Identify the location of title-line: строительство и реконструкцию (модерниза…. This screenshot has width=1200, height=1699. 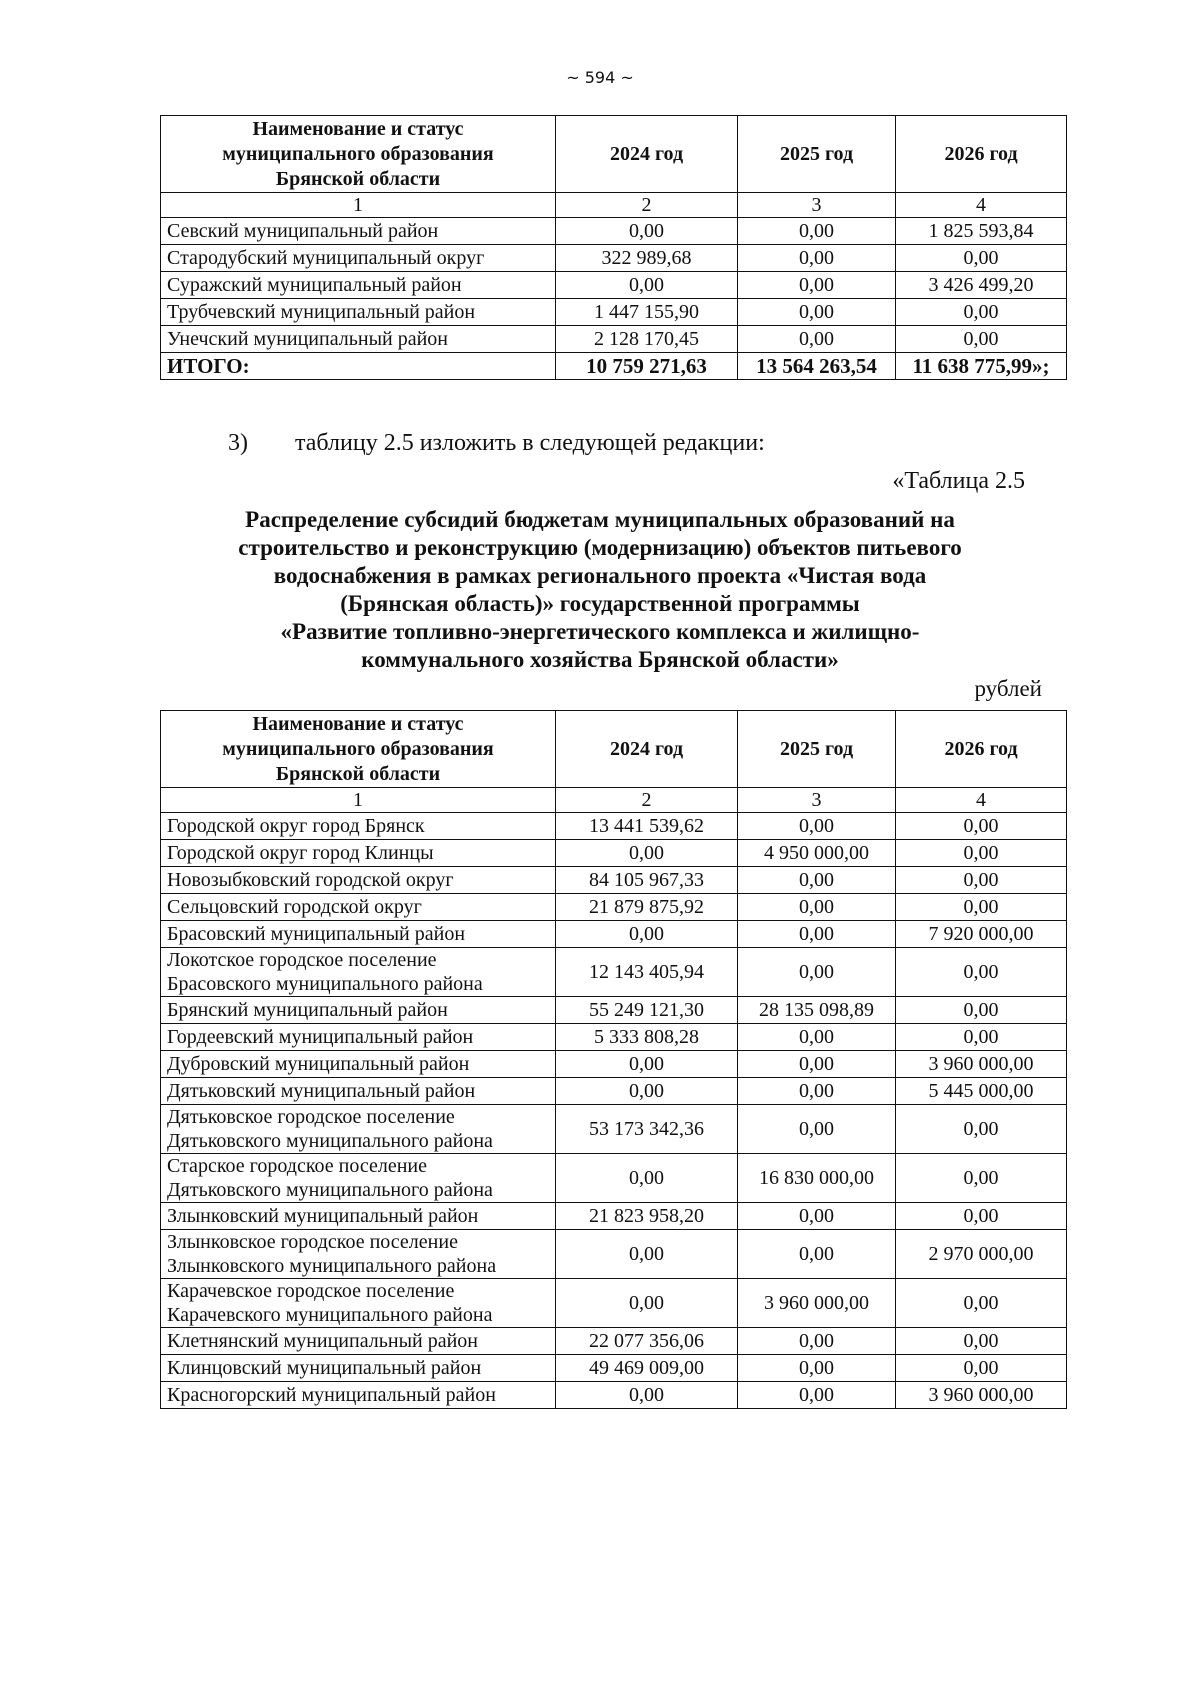
(600, 547).